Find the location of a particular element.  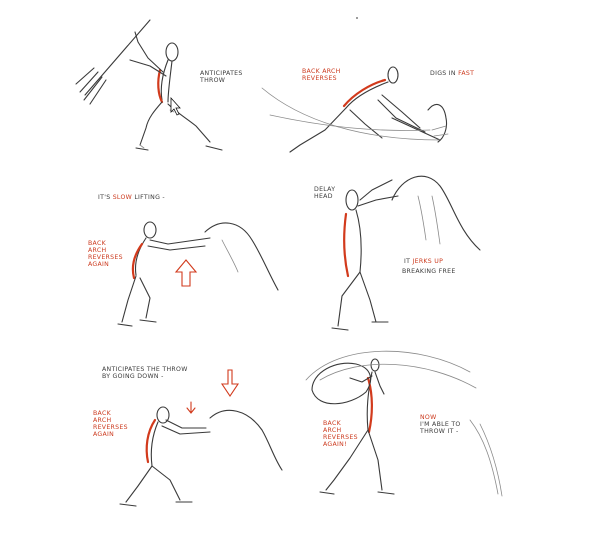

note-breaking-free: BREAKING FREE is located at coordinates (429, 271).